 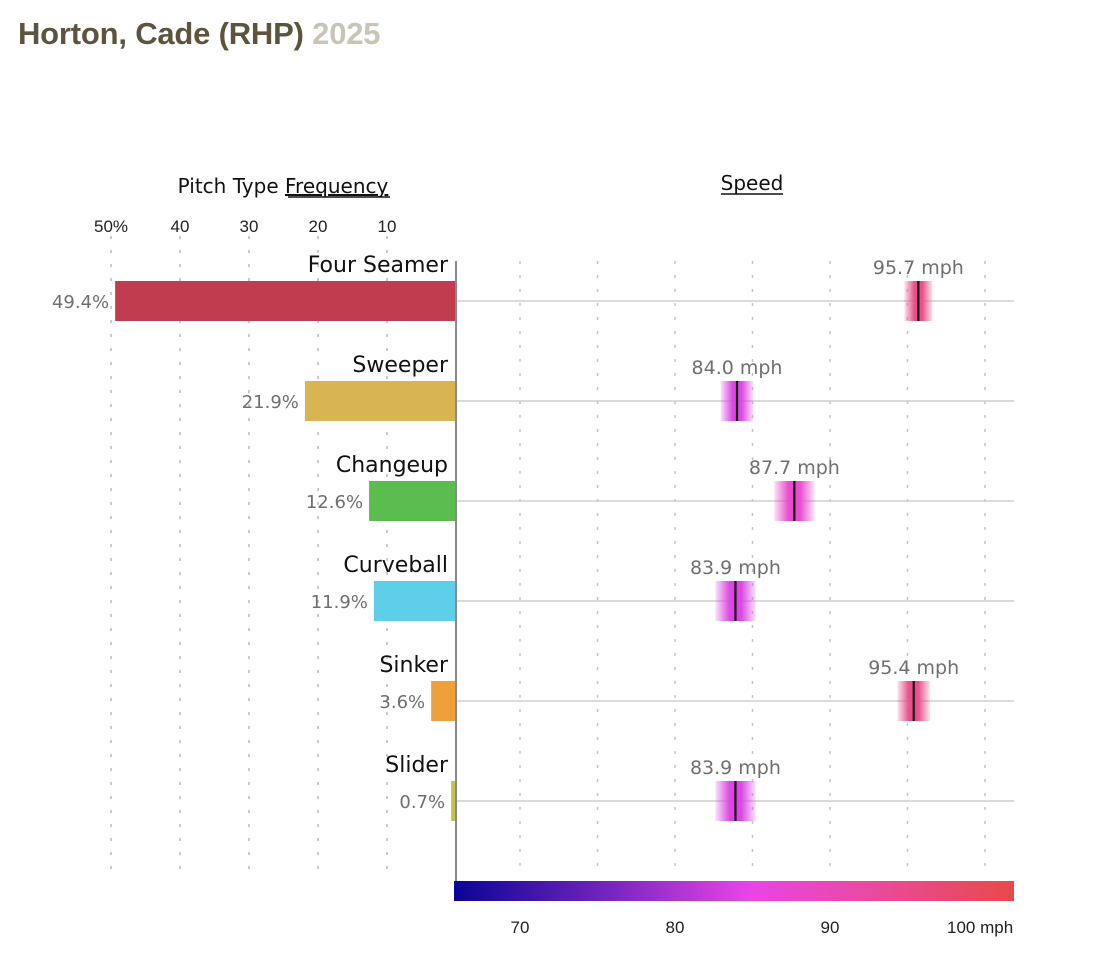 What do you see at coordinates (762, 927) in the screenshot?
I see `speed-tick-labels: 70 80 90 100 mph` at bounding box center [762, 927].